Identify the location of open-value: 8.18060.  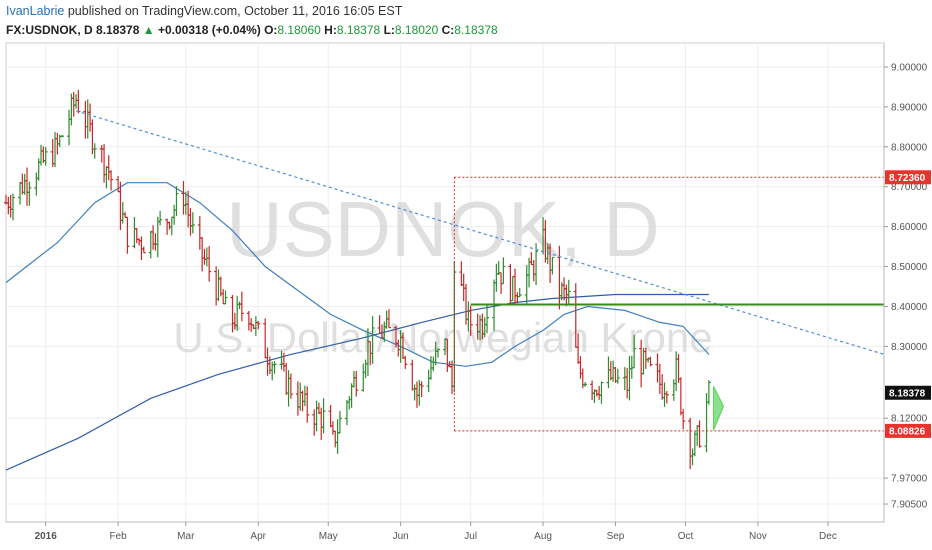
(299, 30).